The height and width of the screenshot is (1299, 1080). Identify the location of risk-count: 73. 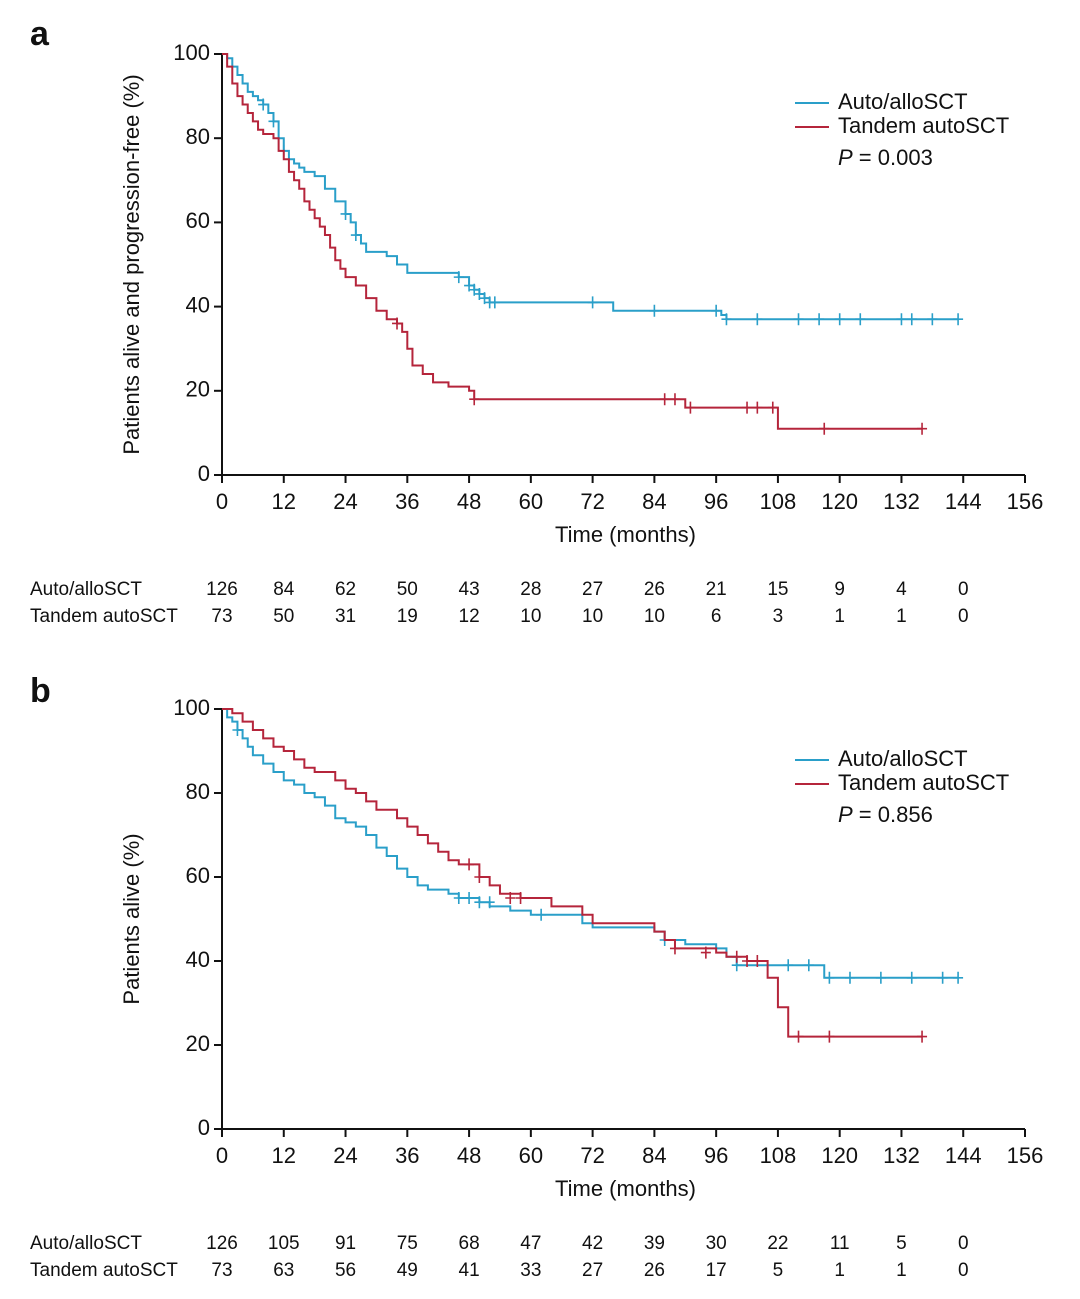
(221, 1270).